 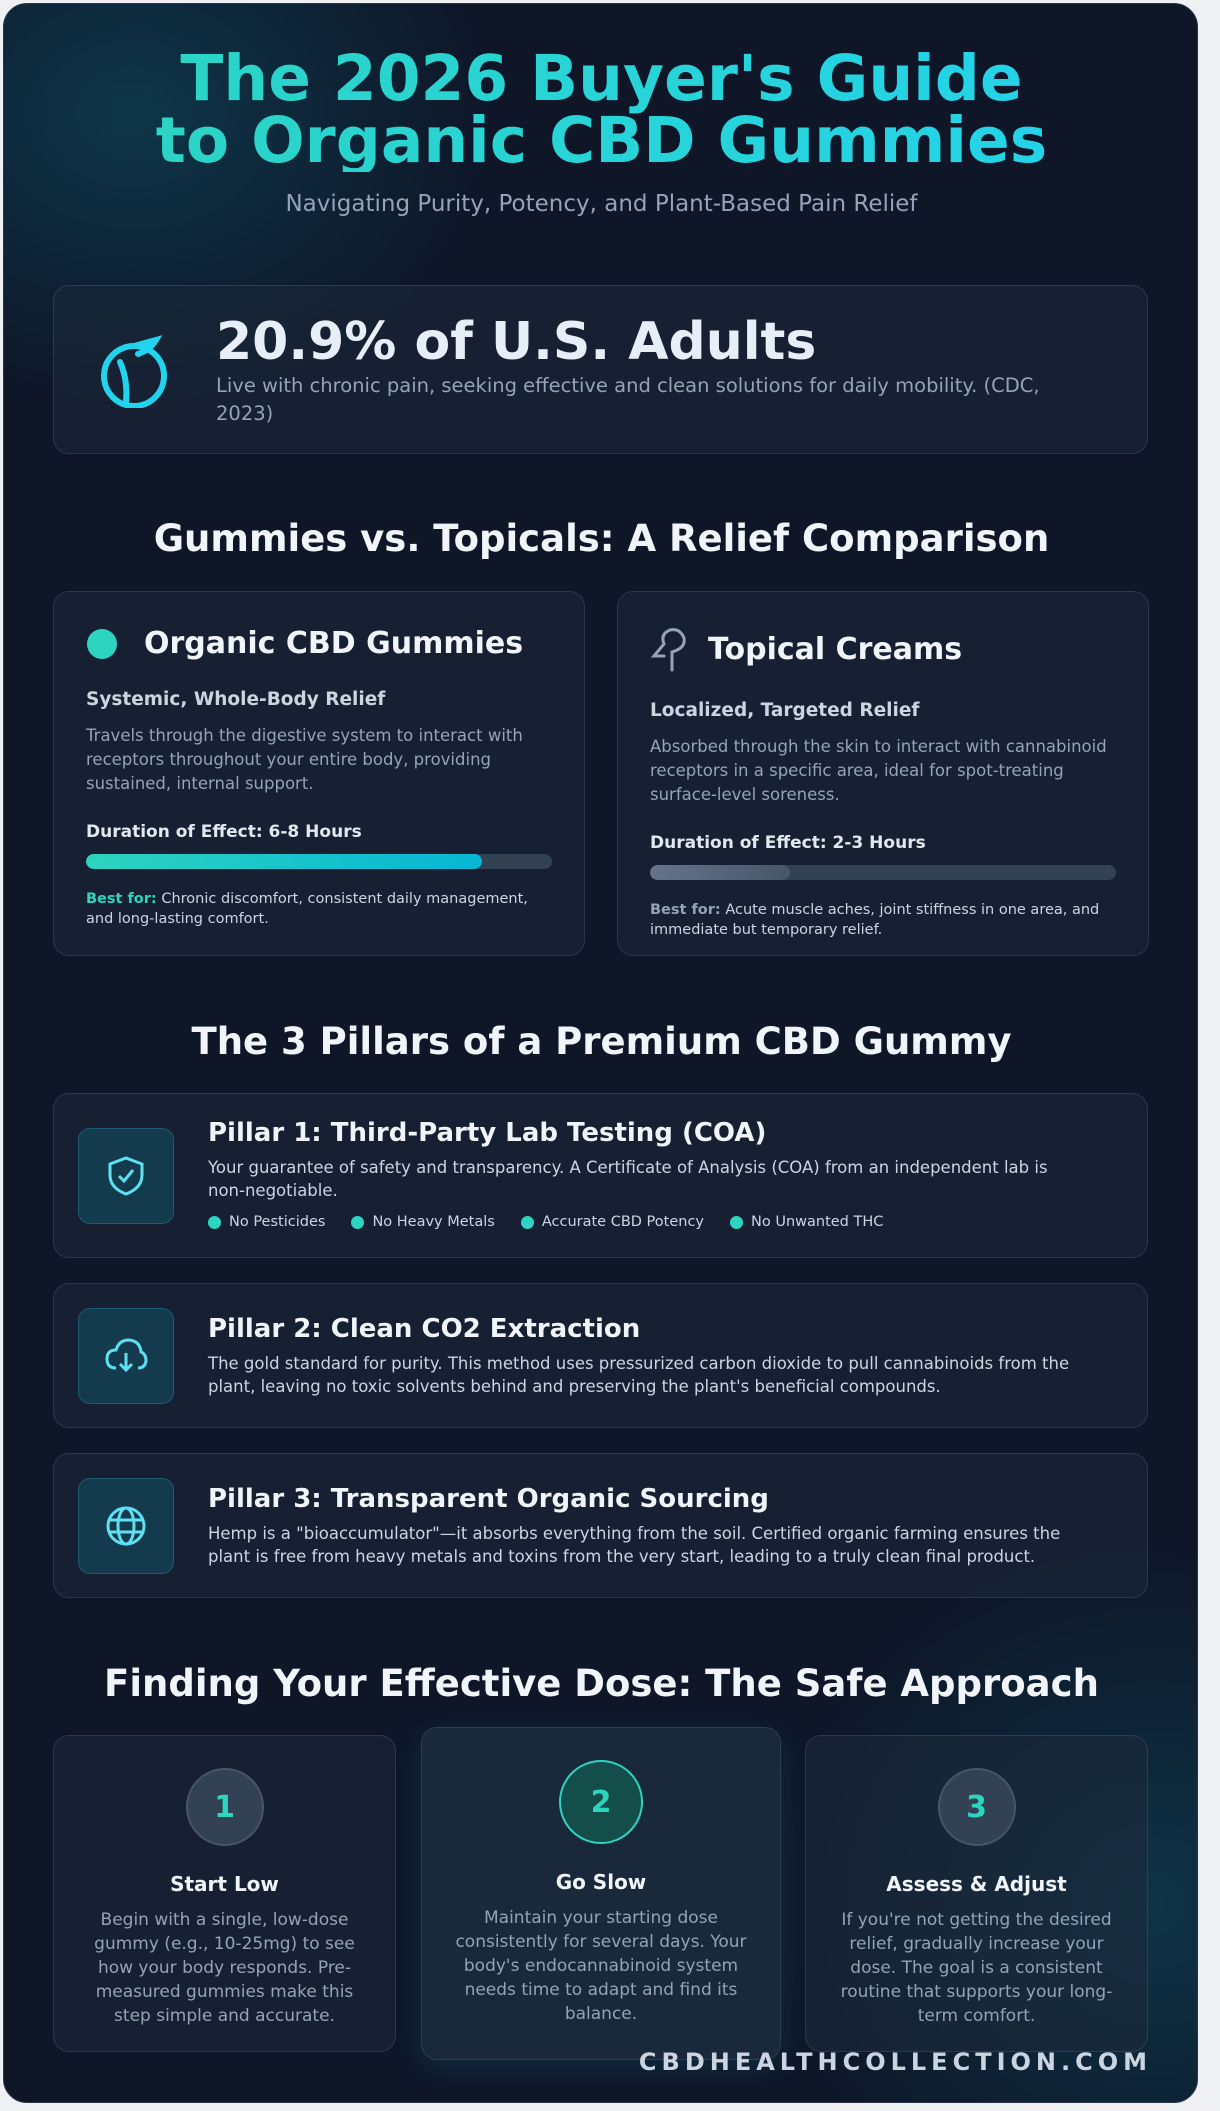 What do you see at coordinates (976, 1807) in the screenshot?
I see `step-number: 3` at bounding box center [976, 1807].